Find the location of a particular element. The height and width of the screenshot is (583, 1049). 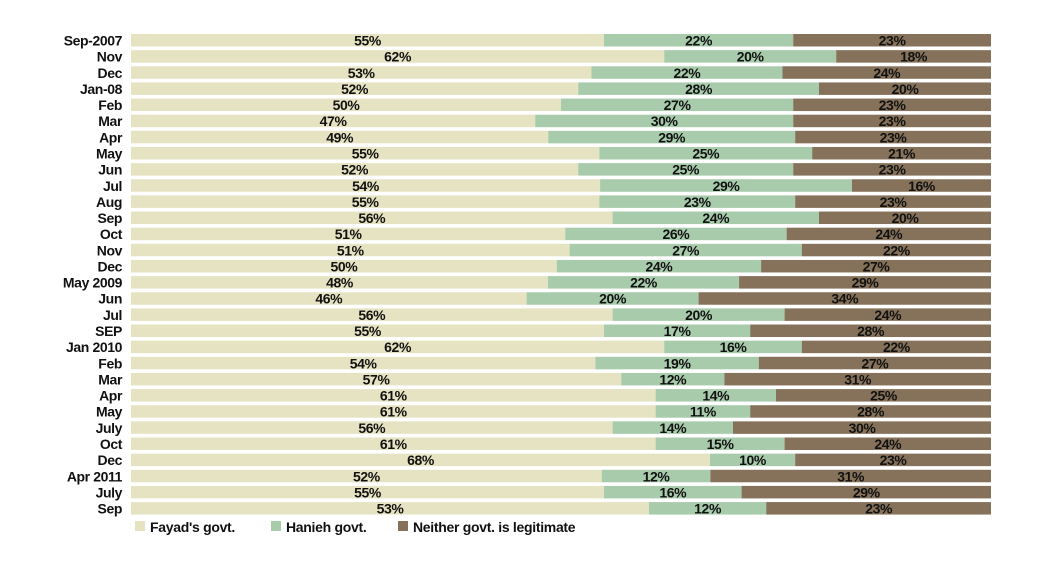

category-label: Oct is located at coordinates (111, 234).